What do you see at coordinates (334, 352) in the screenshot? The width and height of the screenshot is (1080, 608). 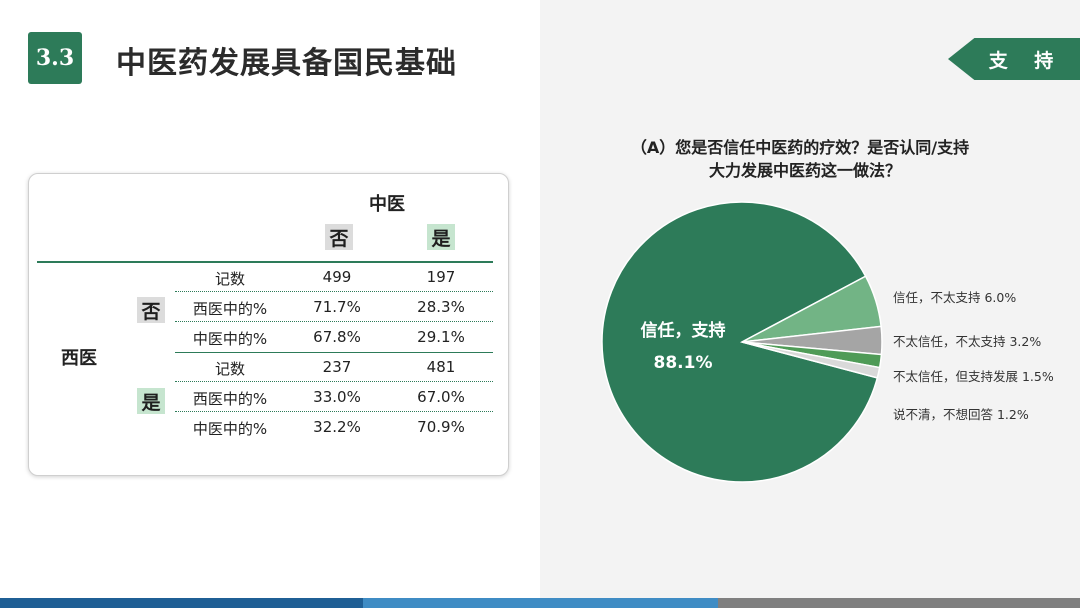 I see `group-divider` at bounding box center [334, 352].